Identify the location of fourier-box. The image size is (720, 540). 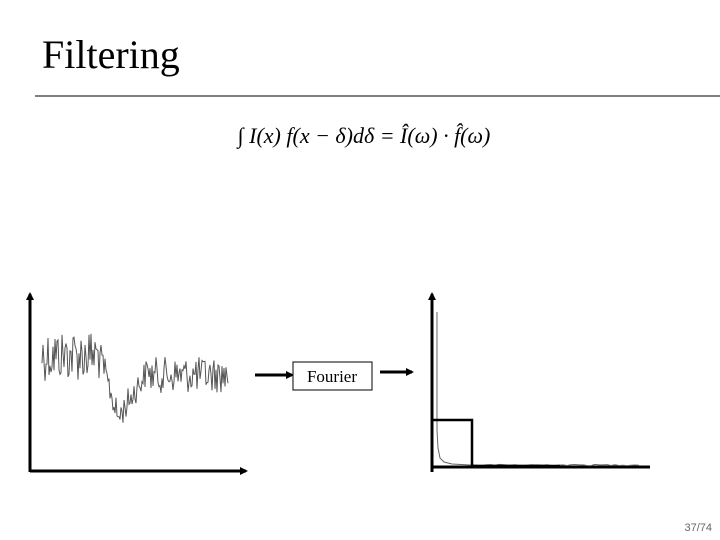
(332, 376).